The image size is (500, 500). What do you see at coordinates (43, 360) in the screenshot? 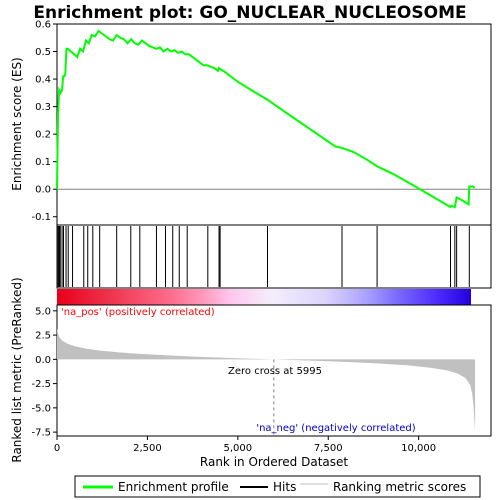
I see `metric-y-tick-label: 0.0` at bounding box center [43, 360].